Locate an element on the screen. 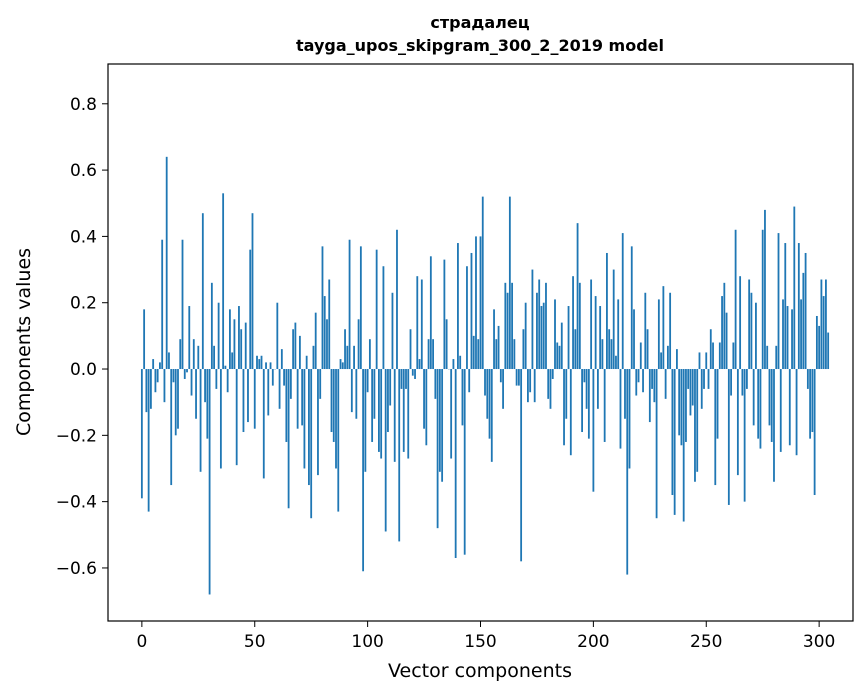  y-tick-label: −0.6 is located at coordinates (76, 569).